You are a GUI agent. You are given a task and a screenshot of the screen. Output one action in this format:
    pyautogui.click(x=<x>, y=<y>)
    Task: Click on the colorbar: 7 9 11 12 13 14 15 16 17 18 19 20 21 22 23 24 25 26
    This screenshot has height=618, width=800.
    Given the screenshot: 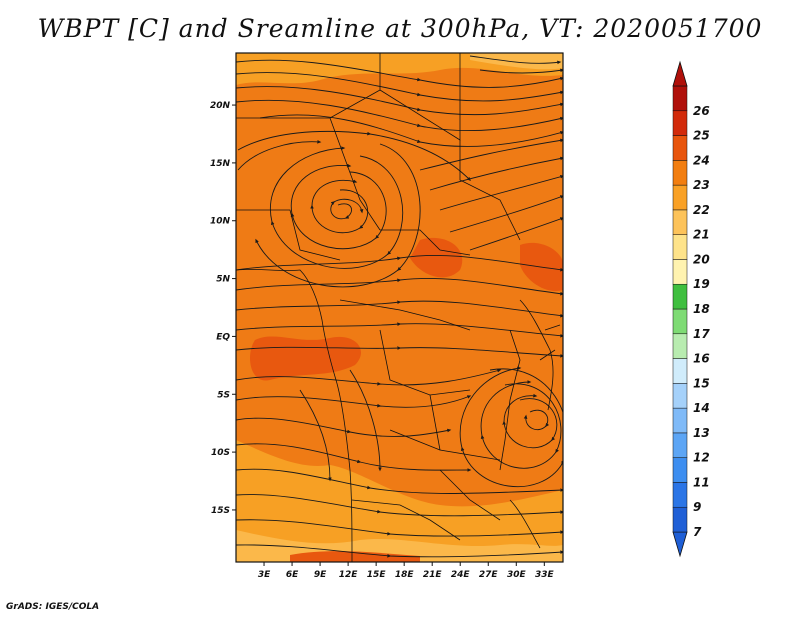 What is the action you would take?
    pyautogui.click(x=691, y=309)
    